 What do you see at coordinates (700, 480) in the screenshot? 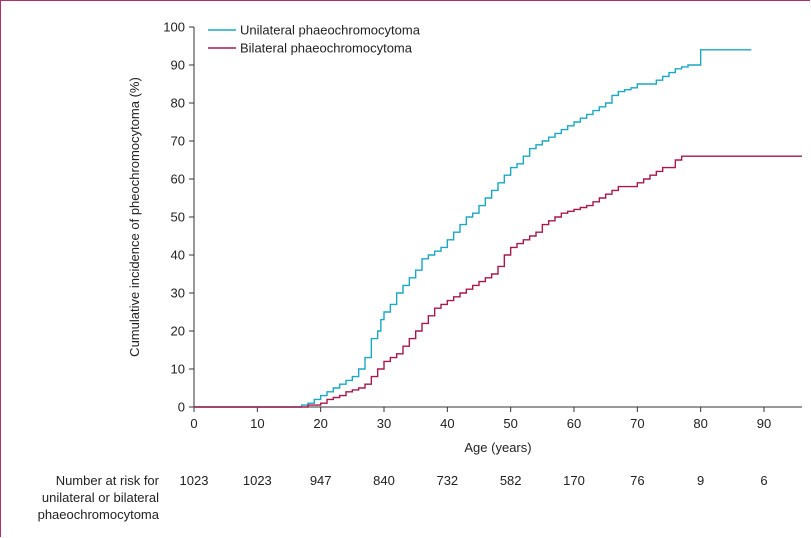
I see `at-risk-count: 9` at bounding box center [700, 480].